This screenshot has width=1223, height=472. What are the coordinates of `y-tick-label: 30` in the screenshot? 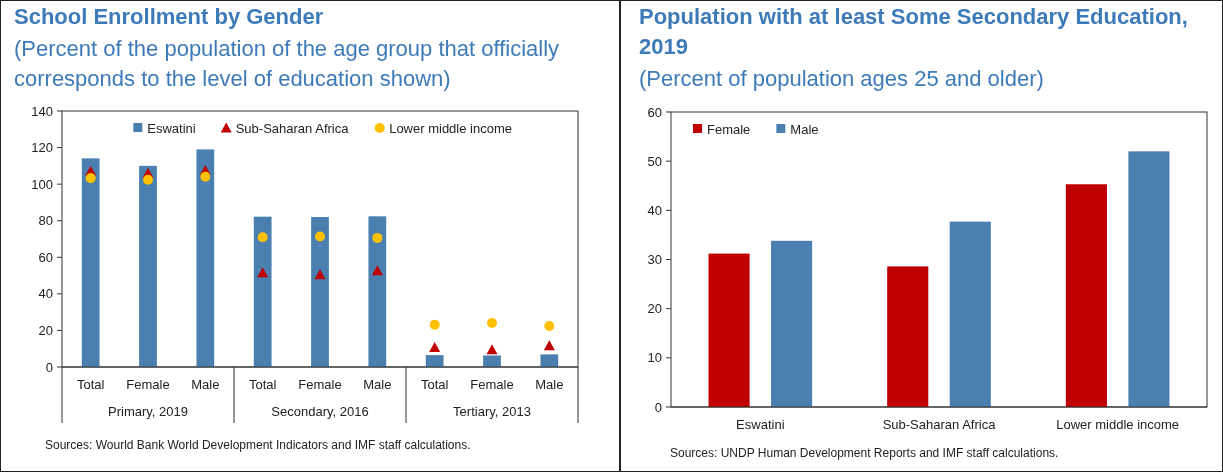 It's located at (654, 260).